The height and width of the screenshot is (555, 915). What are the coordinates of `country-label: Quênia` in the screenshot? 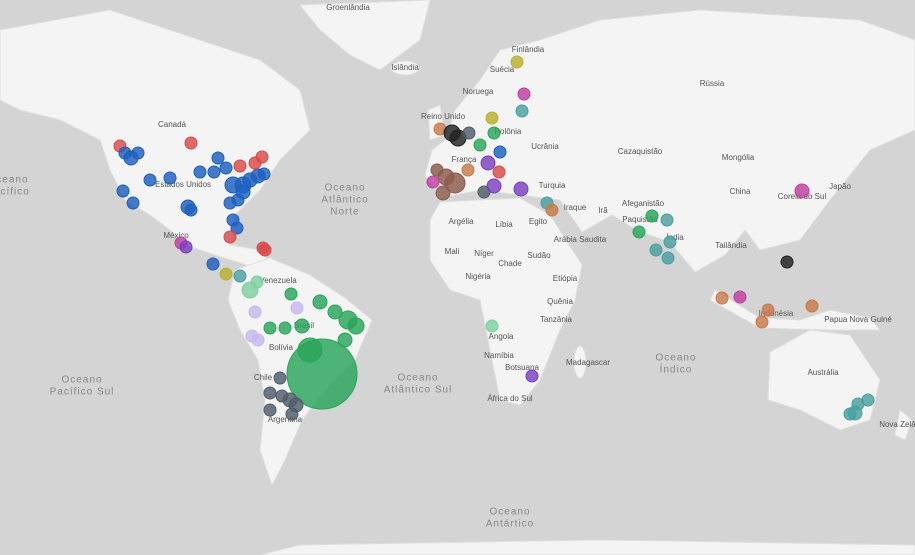 It's located at (560, 301).